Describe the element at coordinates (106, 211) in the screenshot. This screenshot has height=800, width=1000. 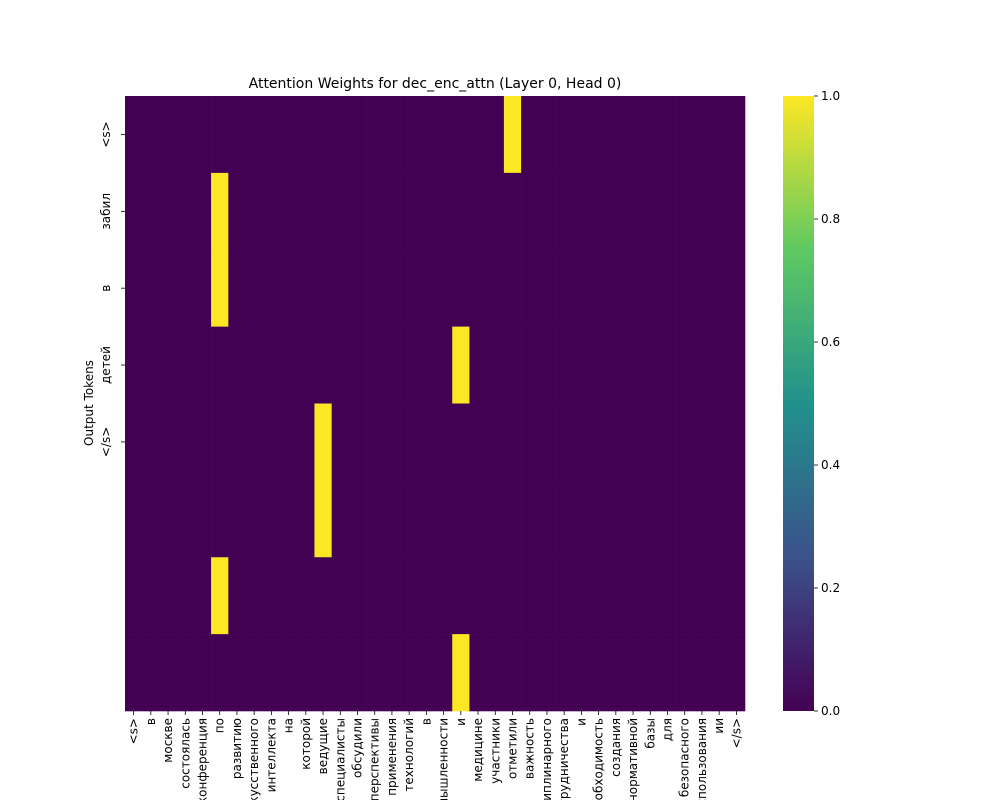
I see `y-tick-label: забил` at that location.